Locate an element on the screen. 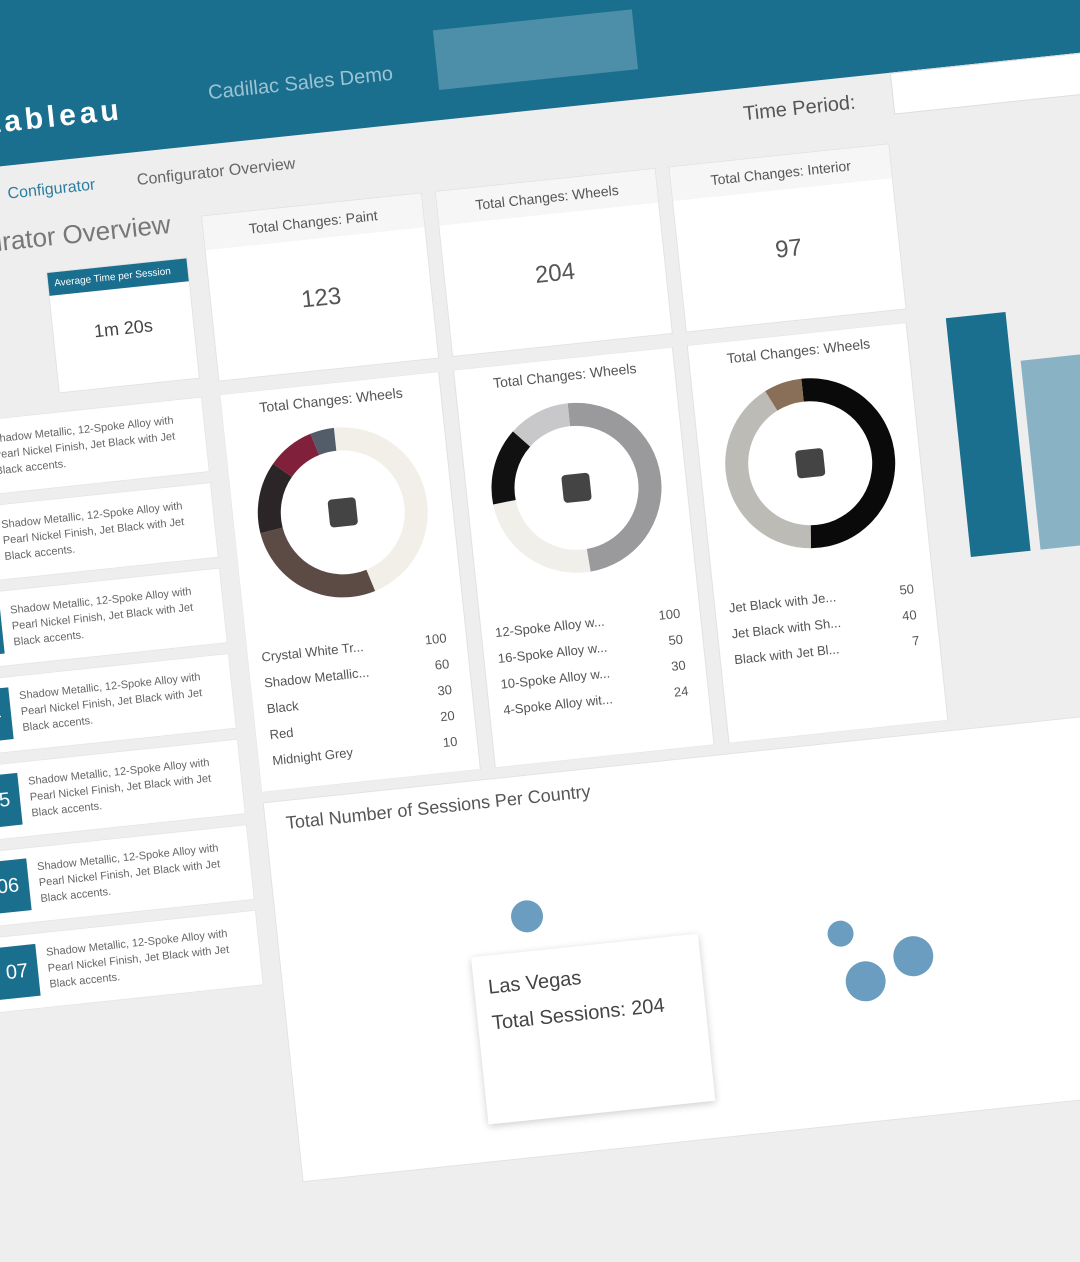 The height and width of the screenshot is (1262, 1080). rank: 04 is located at coordinates (7, 715).